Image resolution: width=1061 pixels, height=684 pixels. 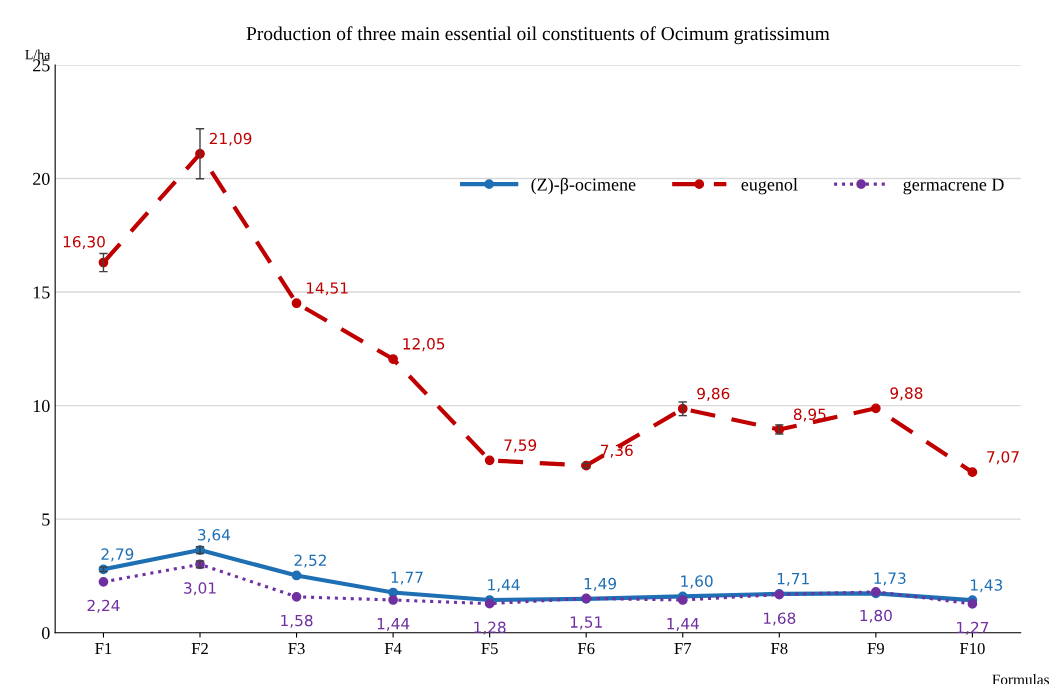 I want to click on data-label: 7,07, so click(x=1003, y=458).